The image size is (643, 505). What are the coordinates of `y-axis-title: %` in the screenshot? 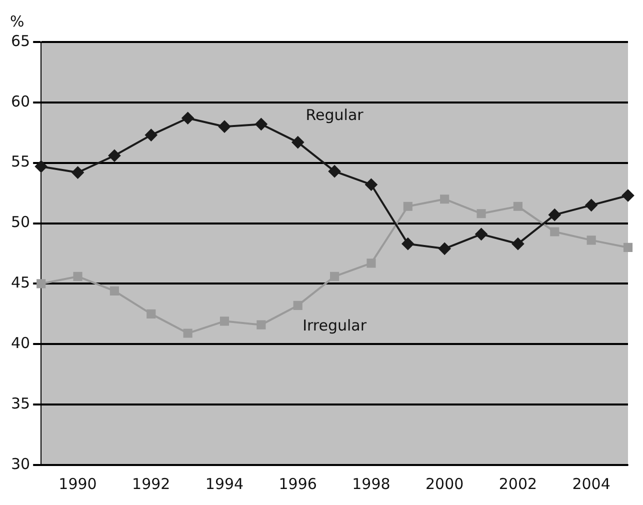 It's located at (17, 21).